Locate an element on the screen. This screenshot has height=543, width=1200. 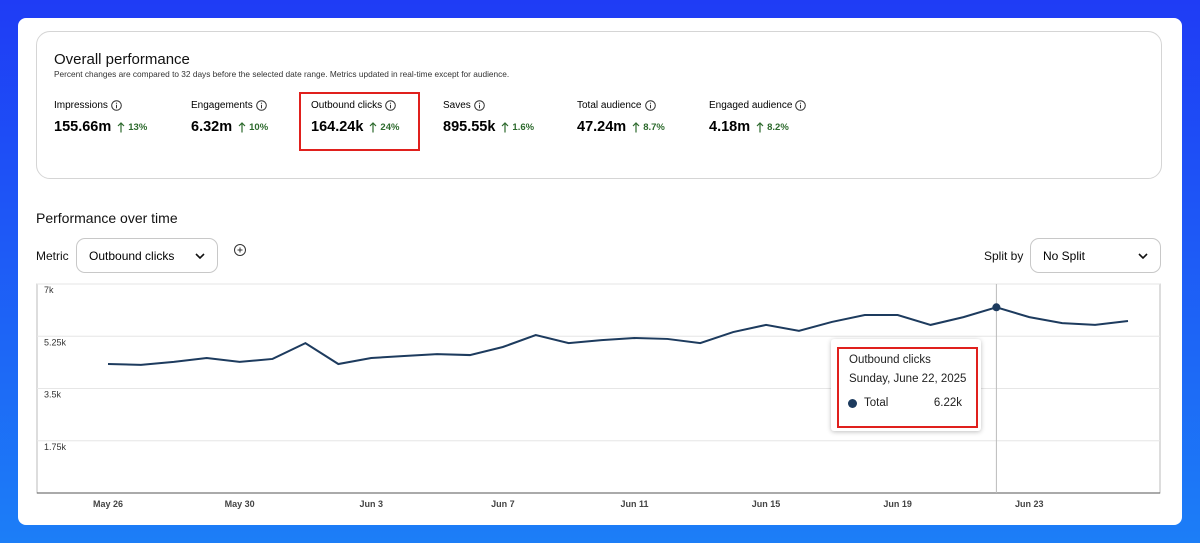
metric-dropdown: Outbound clicks is located at coordinates (147, 255).